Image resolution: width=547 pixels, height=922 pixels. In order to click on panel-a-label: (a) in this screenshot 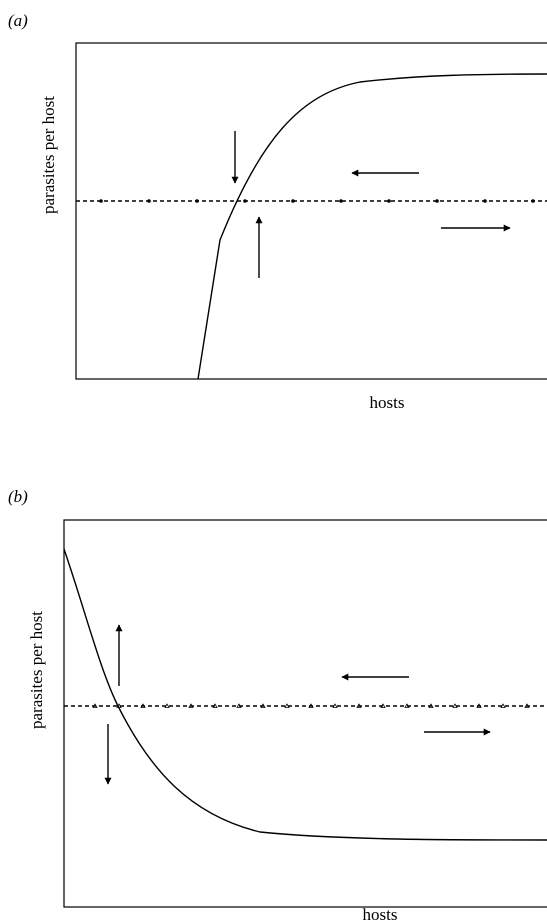, I will do `click(18, 20)`.